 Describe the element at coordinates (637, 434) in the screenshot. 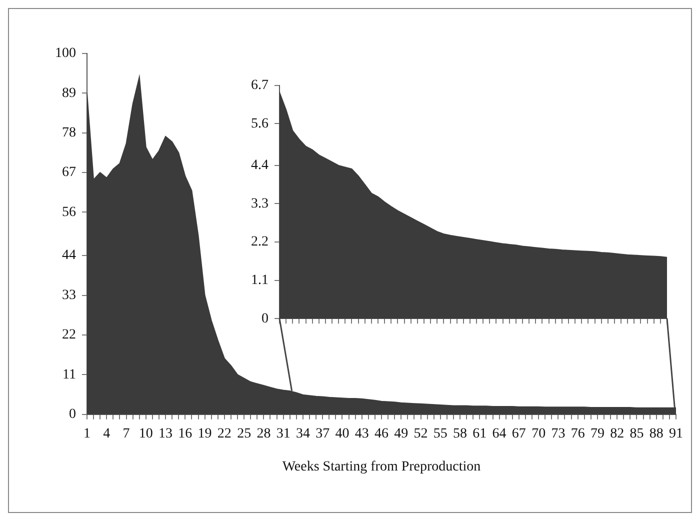

I see `x-tick-label: 85` at that location.